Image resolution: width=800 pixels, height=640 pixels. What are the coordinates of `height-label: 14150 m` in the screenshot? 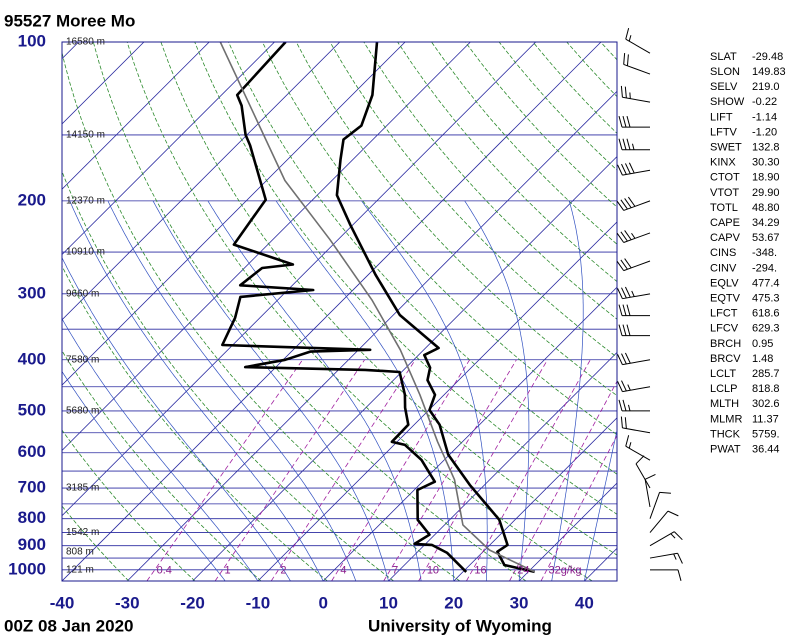 It's located at (85, 135).